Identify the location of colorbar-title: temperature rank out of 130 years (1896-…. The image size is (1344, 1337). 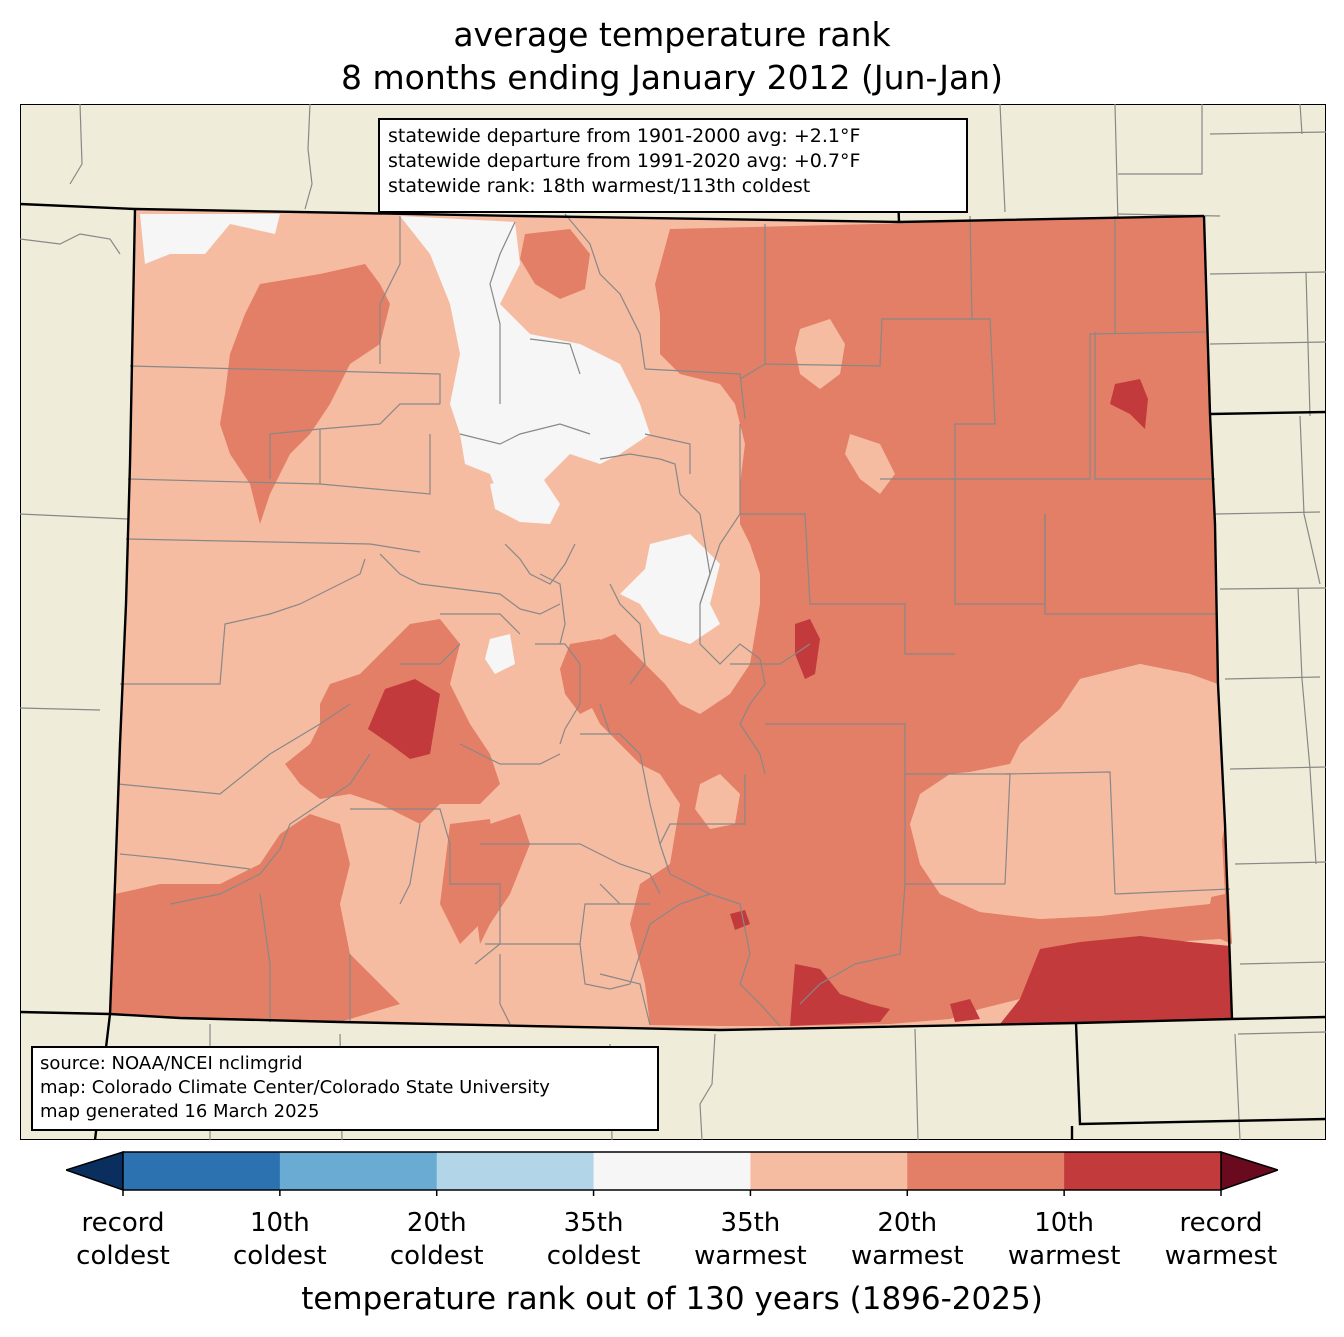
(672, 1299).